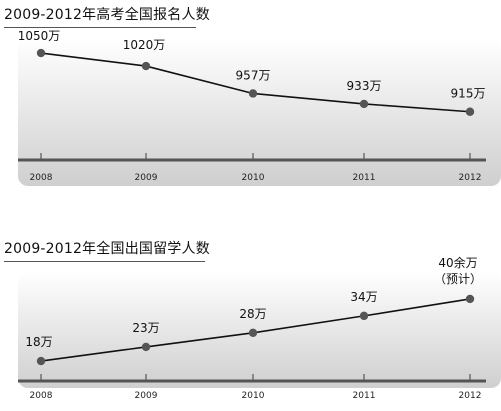 This screenshot has height=411, width=501. Describe the element at coordinates (144, 45) in the screenshot. I see `data-label: 1020万` at that location.